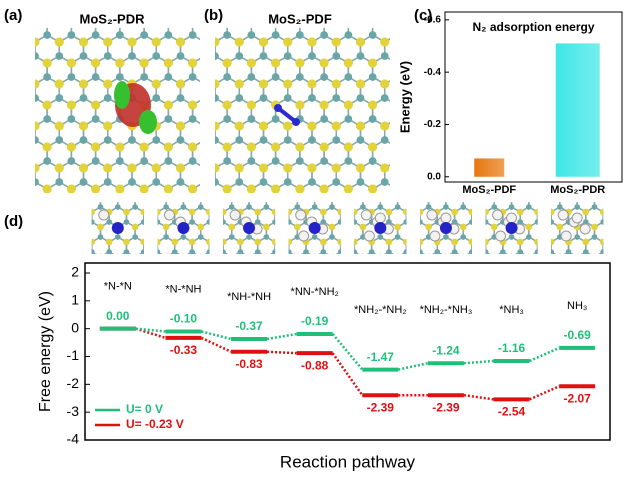  What do you see at coordinates (423, 15) in the screenshot?
I see `panel-label: (c)` at bounding box center [423, 15].